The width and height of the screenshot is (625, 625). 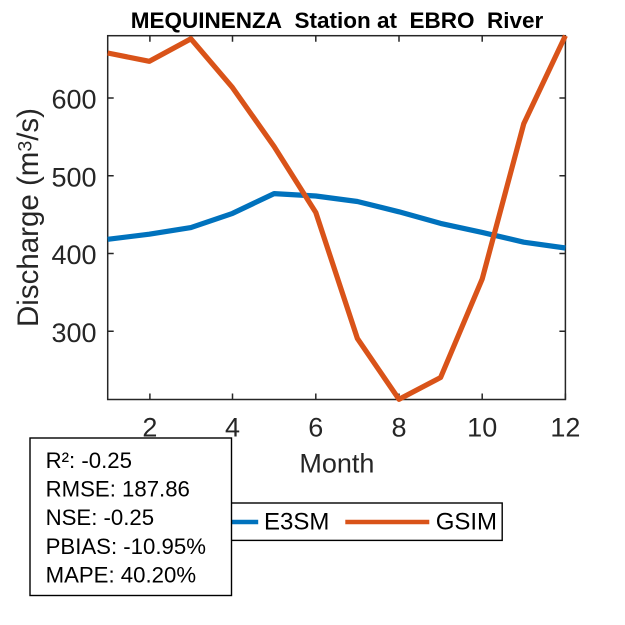 I want to click on svg-text: Month, so click(x=336, y=464).